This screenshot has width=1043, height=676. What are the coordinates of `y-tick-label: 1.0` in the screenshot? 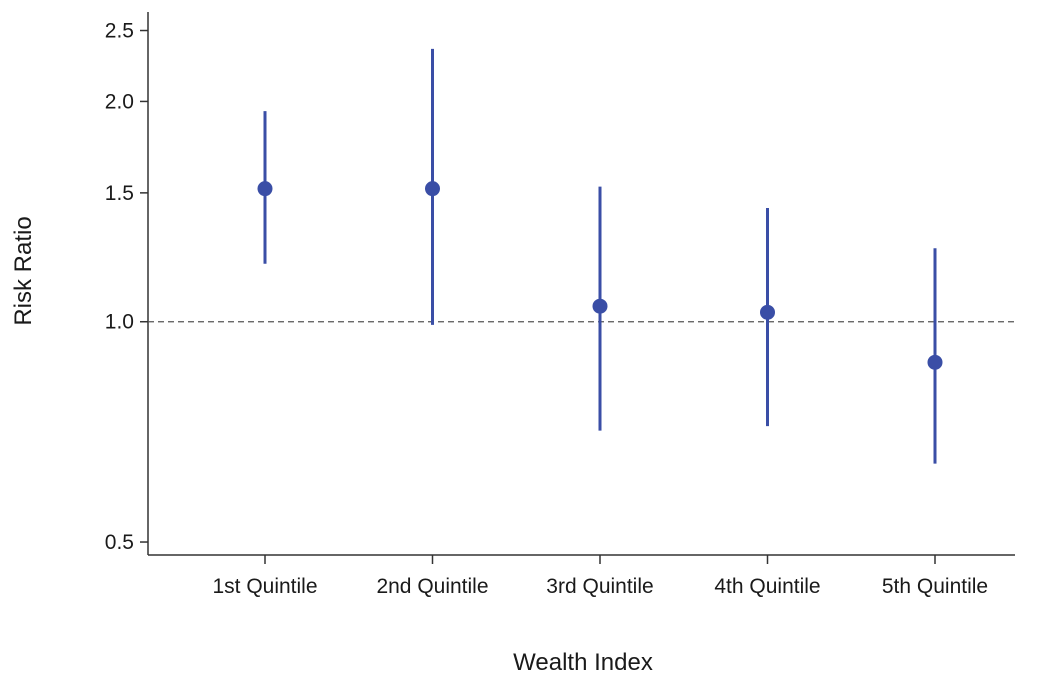 It's located at (119, 322).